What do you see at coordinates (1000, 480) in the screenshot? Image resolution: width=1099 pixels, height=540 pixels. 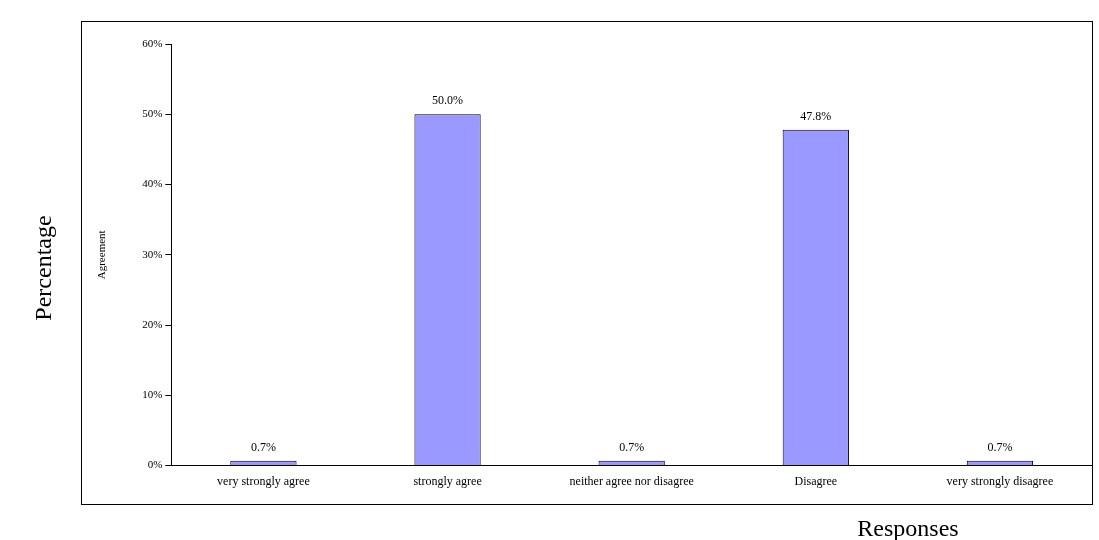 I see `x-tick-label: very strongly disagree` at bounding box center [1000, 480].